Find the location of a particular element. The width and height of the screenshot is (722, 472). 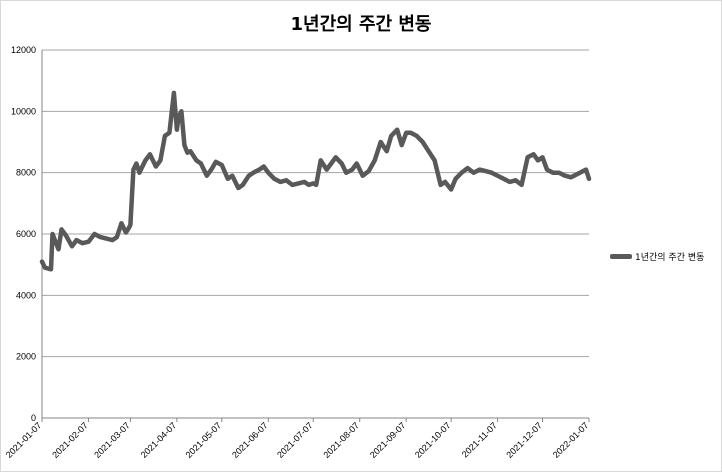

y-tick-label: 6000 is located at coordinates (26, 234).